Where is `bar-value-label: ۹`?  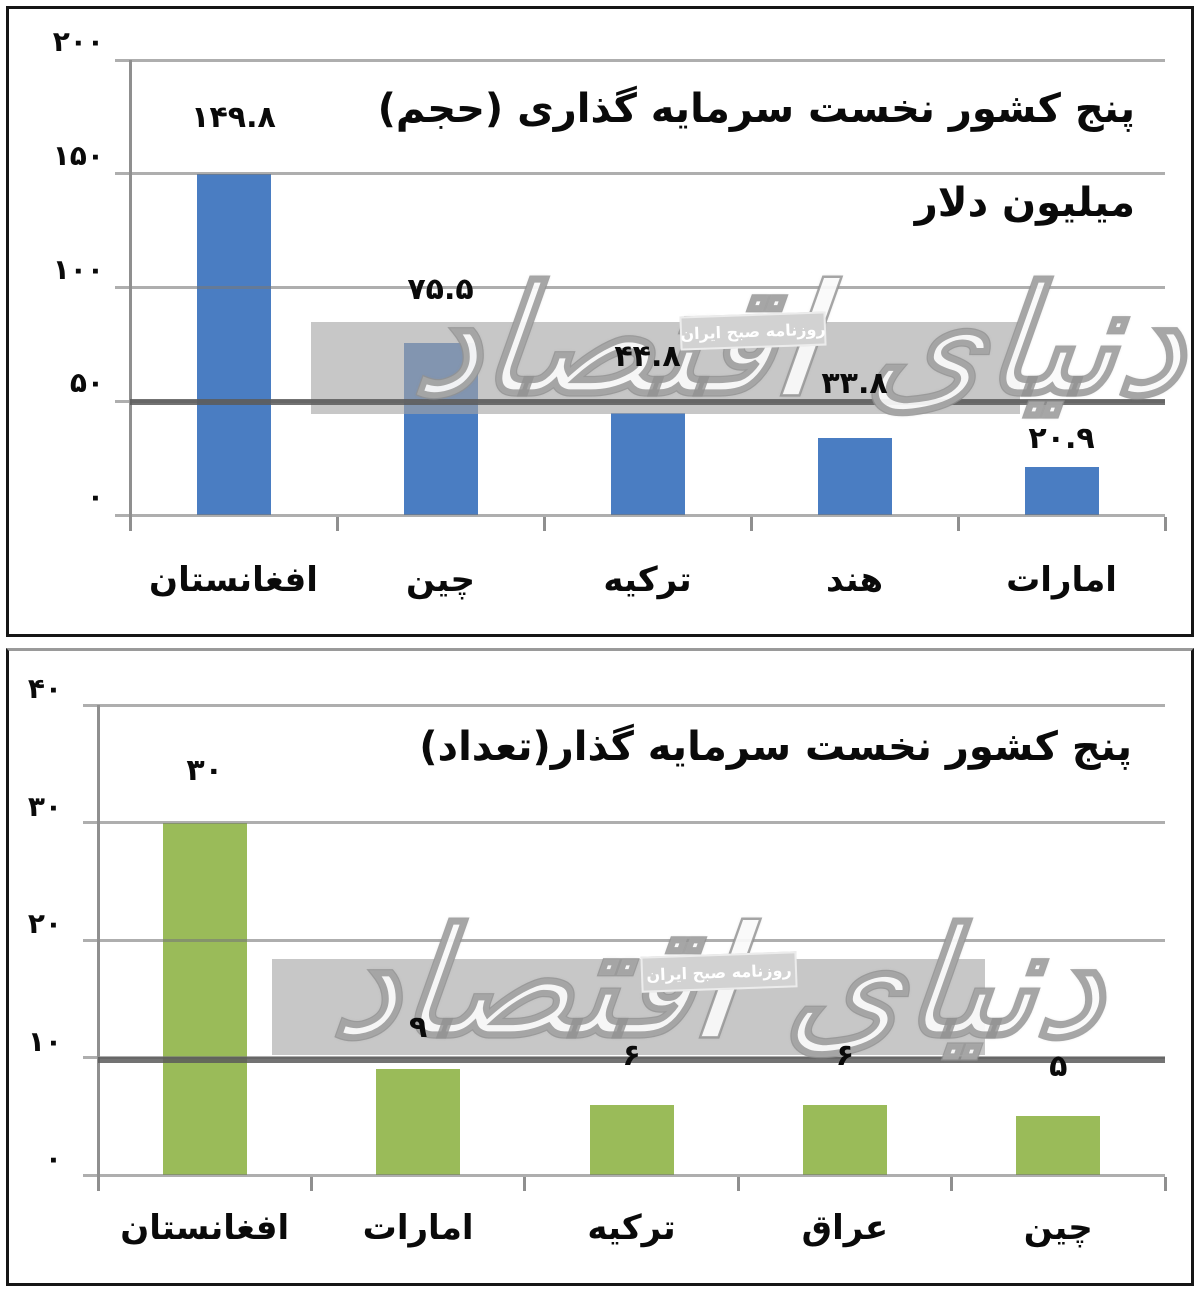 bar-value-label: ۹ is located at coordinates (418, 1028).